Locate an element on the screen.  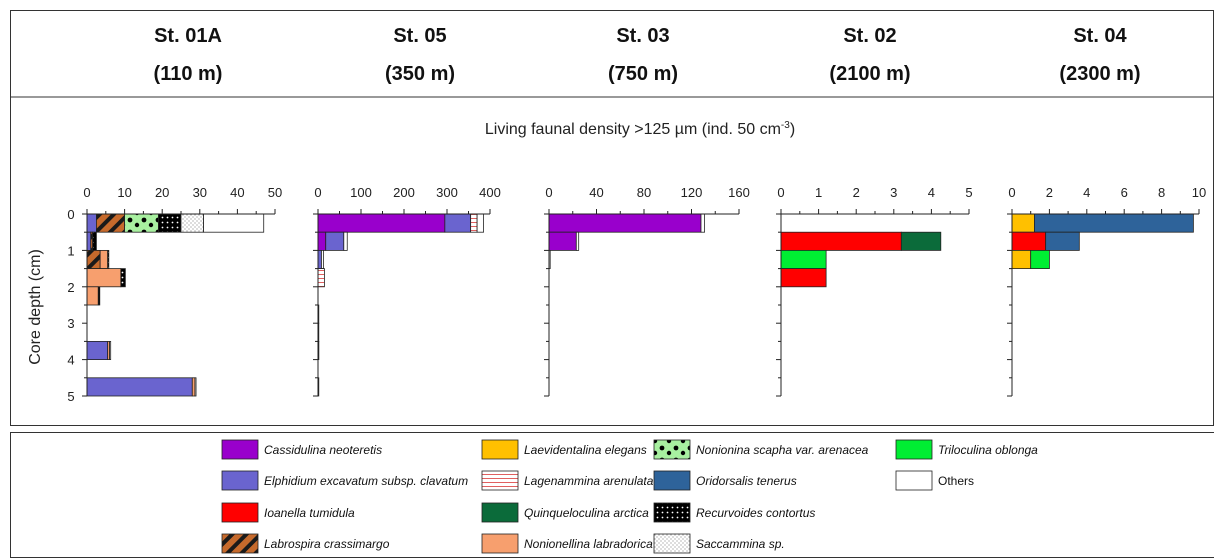
st-03-x-tick-label: 80 is located at coordinates (644, 192).